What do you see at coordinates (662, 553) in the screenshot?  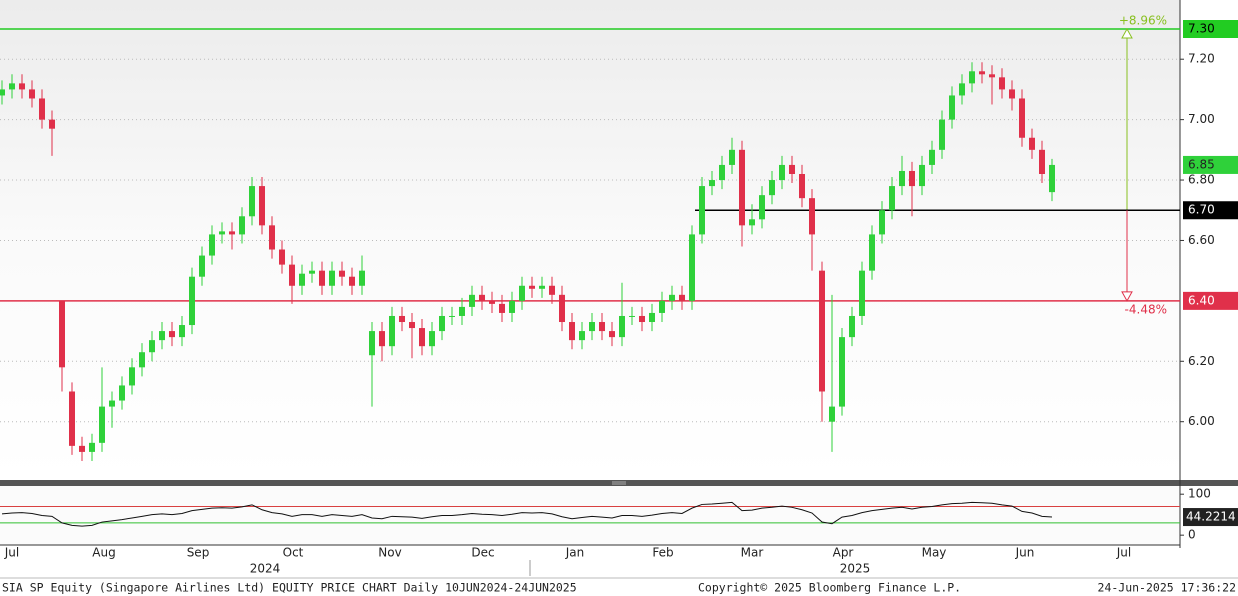 I see `x-tick-label: Feb` at bounding box center [662, 553].